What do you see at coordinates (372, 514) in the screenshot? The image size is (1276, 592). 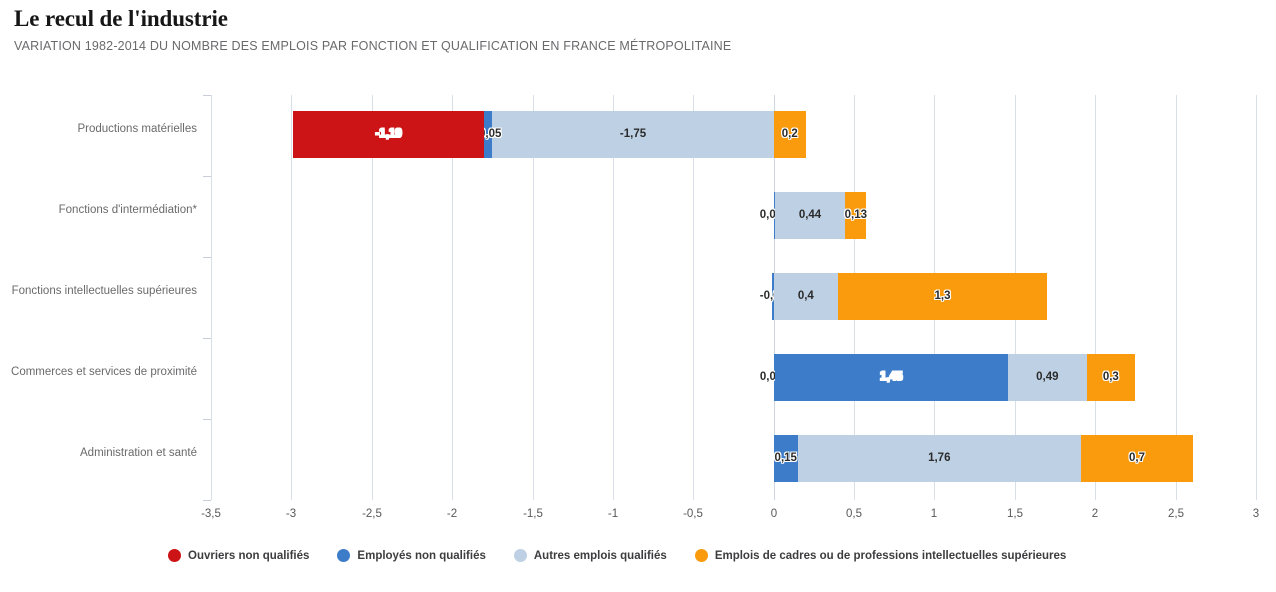 I see `x-tick-label: -2,5` at bounding box center [372, 514].